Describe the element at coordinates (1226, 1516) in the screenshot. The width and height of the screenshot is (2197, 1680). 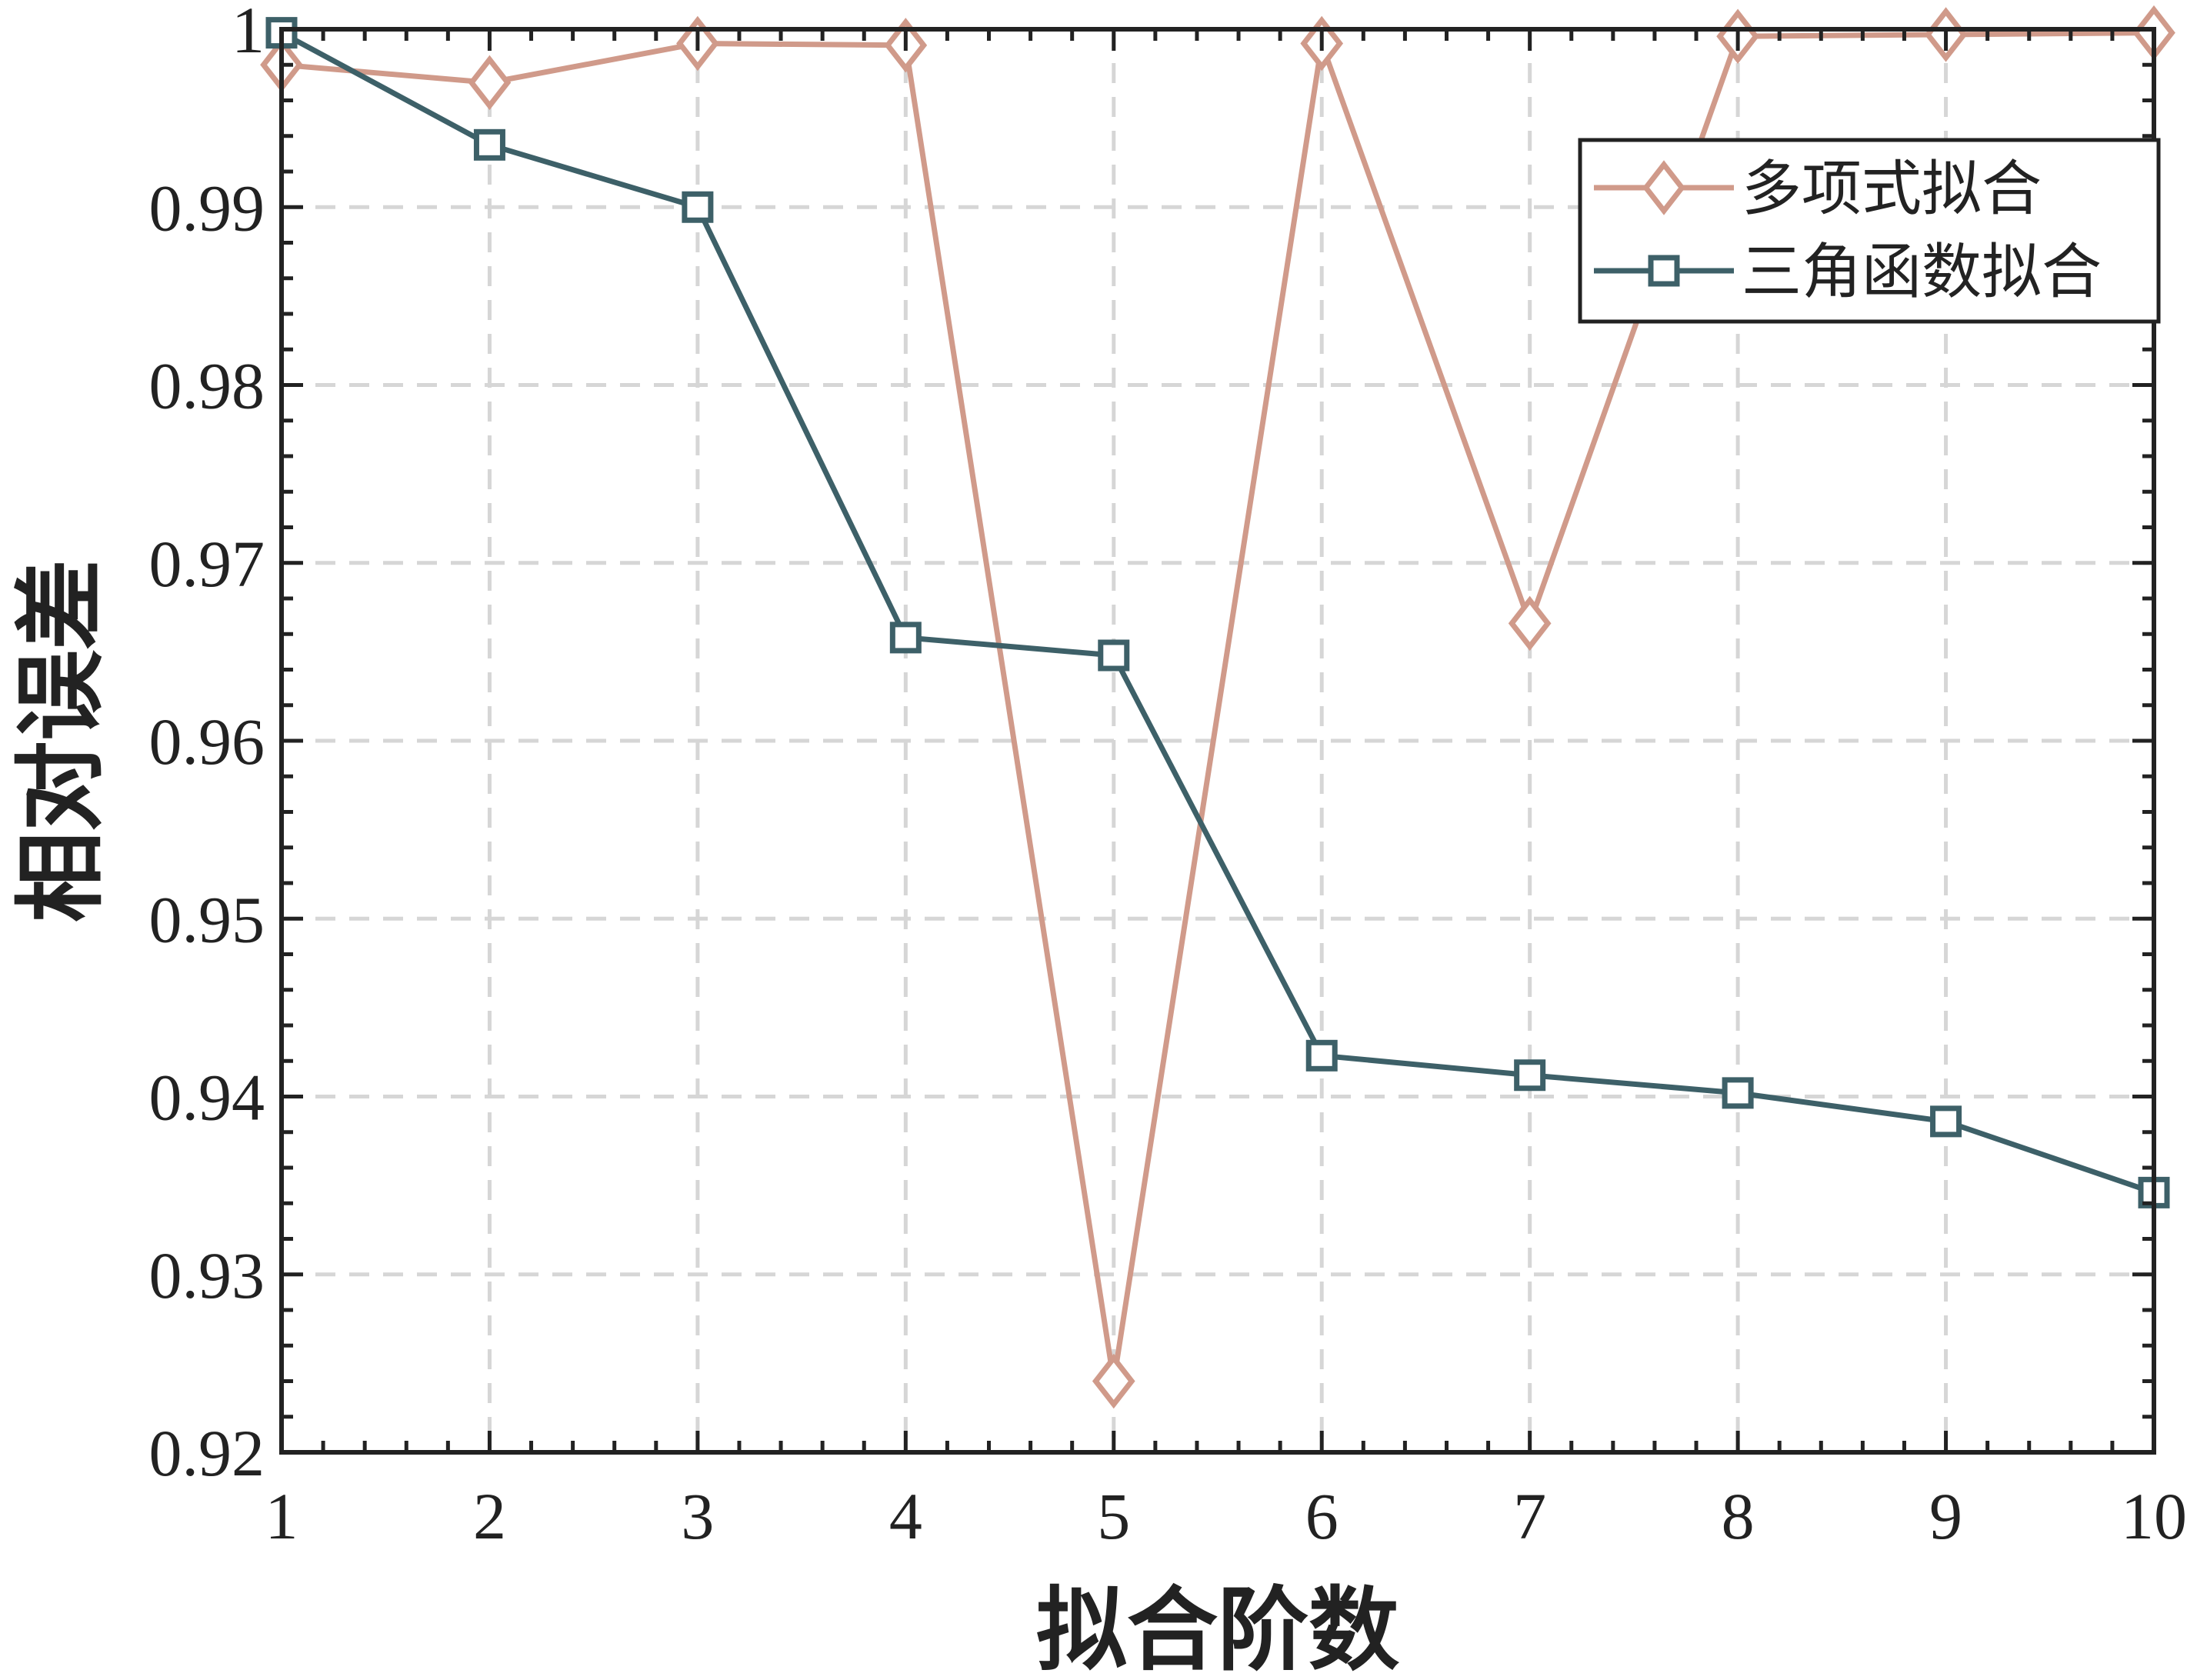
I see `x-tick-labels: 1 2 3 4 5 6 7 8 9 10` at that location.